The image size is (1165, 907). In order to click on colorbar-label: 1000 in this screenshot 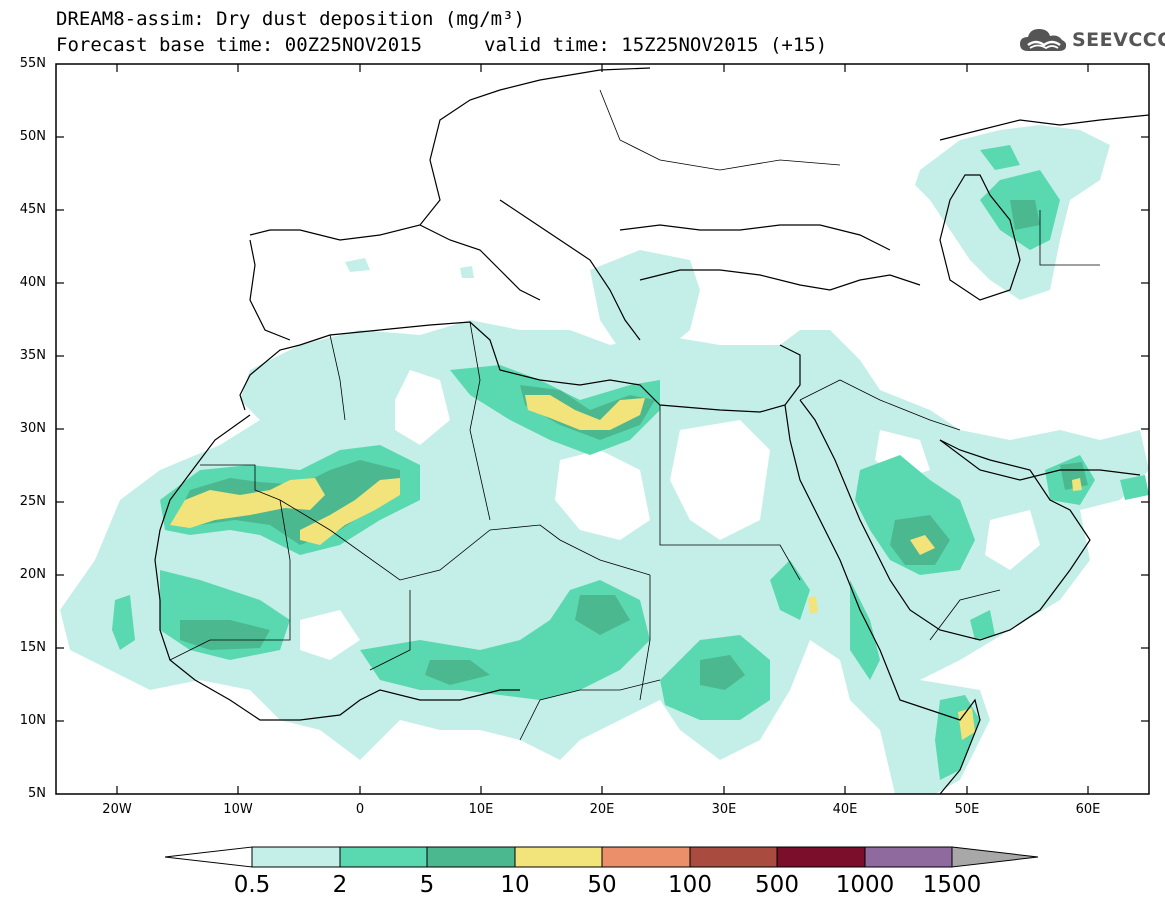, I will do `click(865, 885)`.